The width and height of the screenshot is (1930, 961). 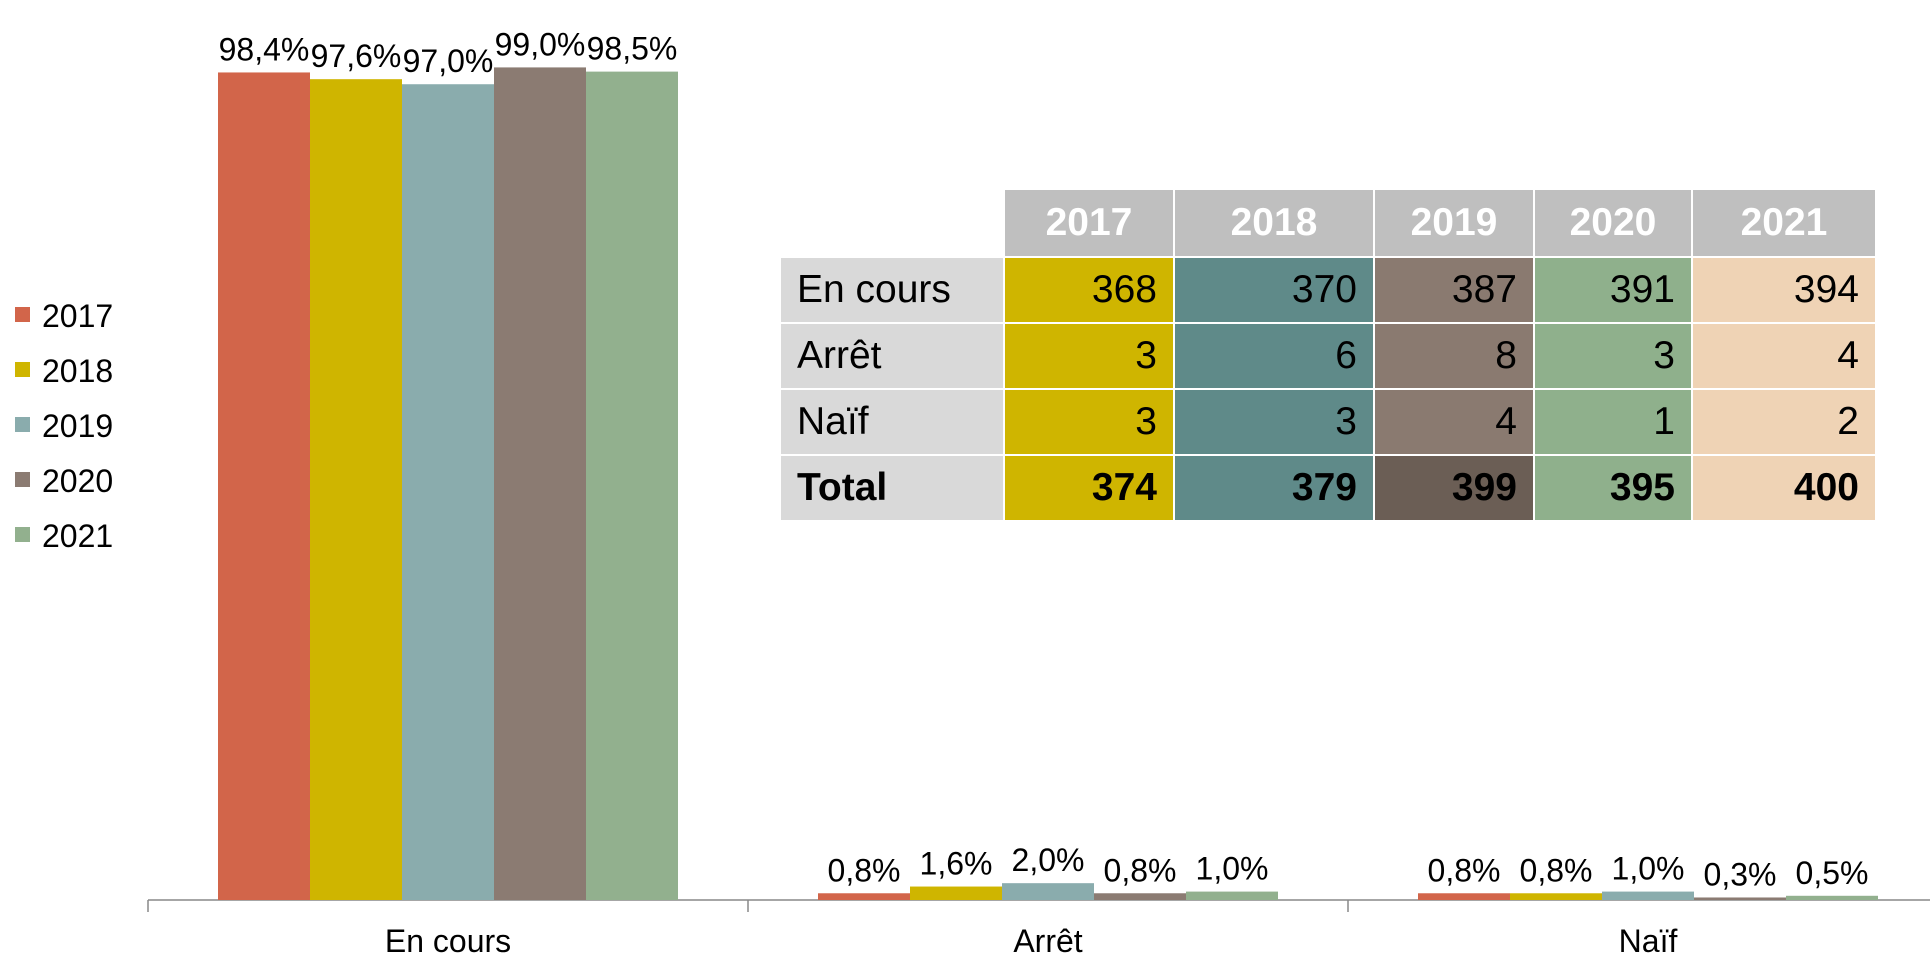 What do you see at coordinates (77, 536) in the screenshot?
I see `legend-label: 2021` at bounding box center [77, 536].